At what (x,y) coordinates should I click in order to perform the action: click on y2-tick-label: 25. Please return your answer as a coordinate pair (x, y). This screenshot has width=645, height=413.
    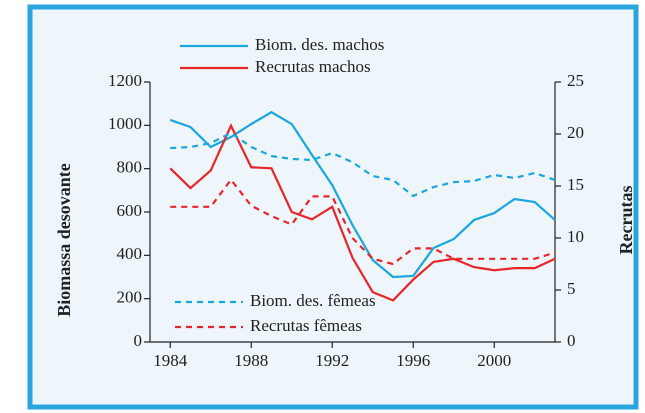
    Looking at the image, I should click on (575, 80).